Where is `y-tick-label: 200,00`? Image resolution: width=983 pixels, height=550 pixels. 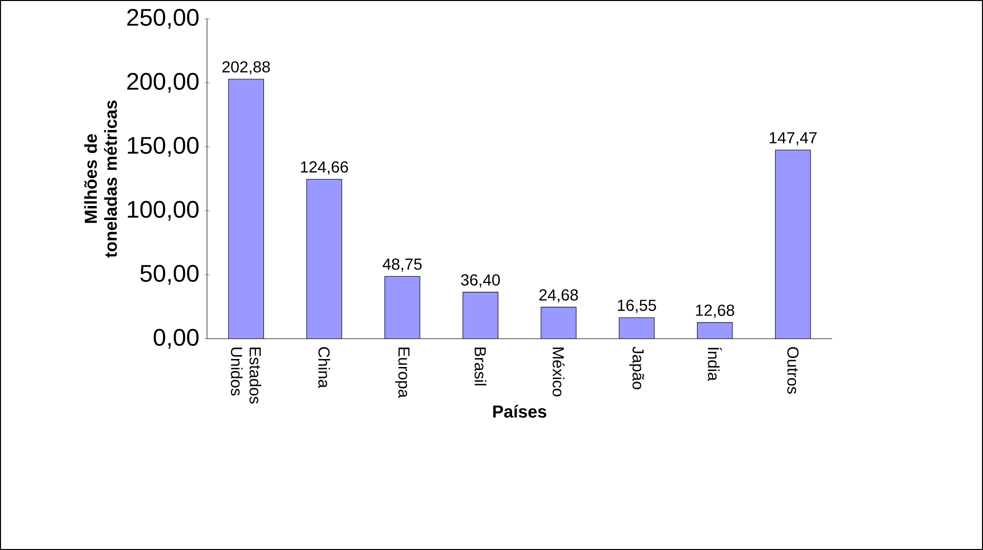 y-tick-label: 200,00 is located at coordinates (163, 82).